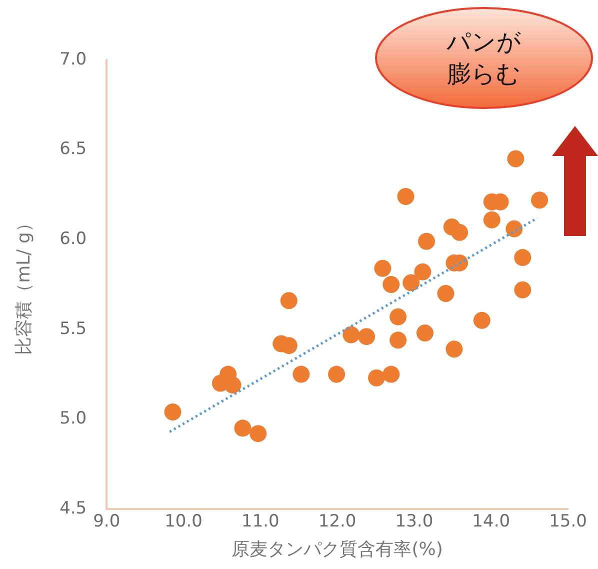 The width and height of the screenshot is (598, 569). What do you see at coordinates (414, 522) in the screenshot?
I see `x-tick-label: 13.0` at bounding box center [414, 522].